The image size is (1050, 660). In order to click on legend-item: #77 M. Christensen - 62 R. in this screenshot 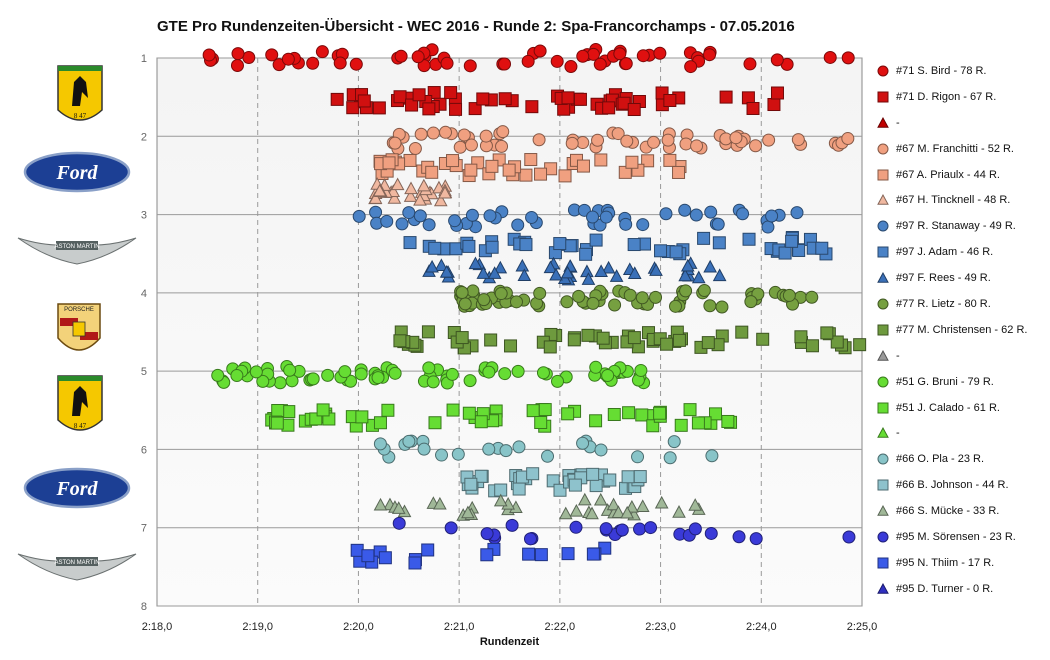, I will do `click(961, 330)`.